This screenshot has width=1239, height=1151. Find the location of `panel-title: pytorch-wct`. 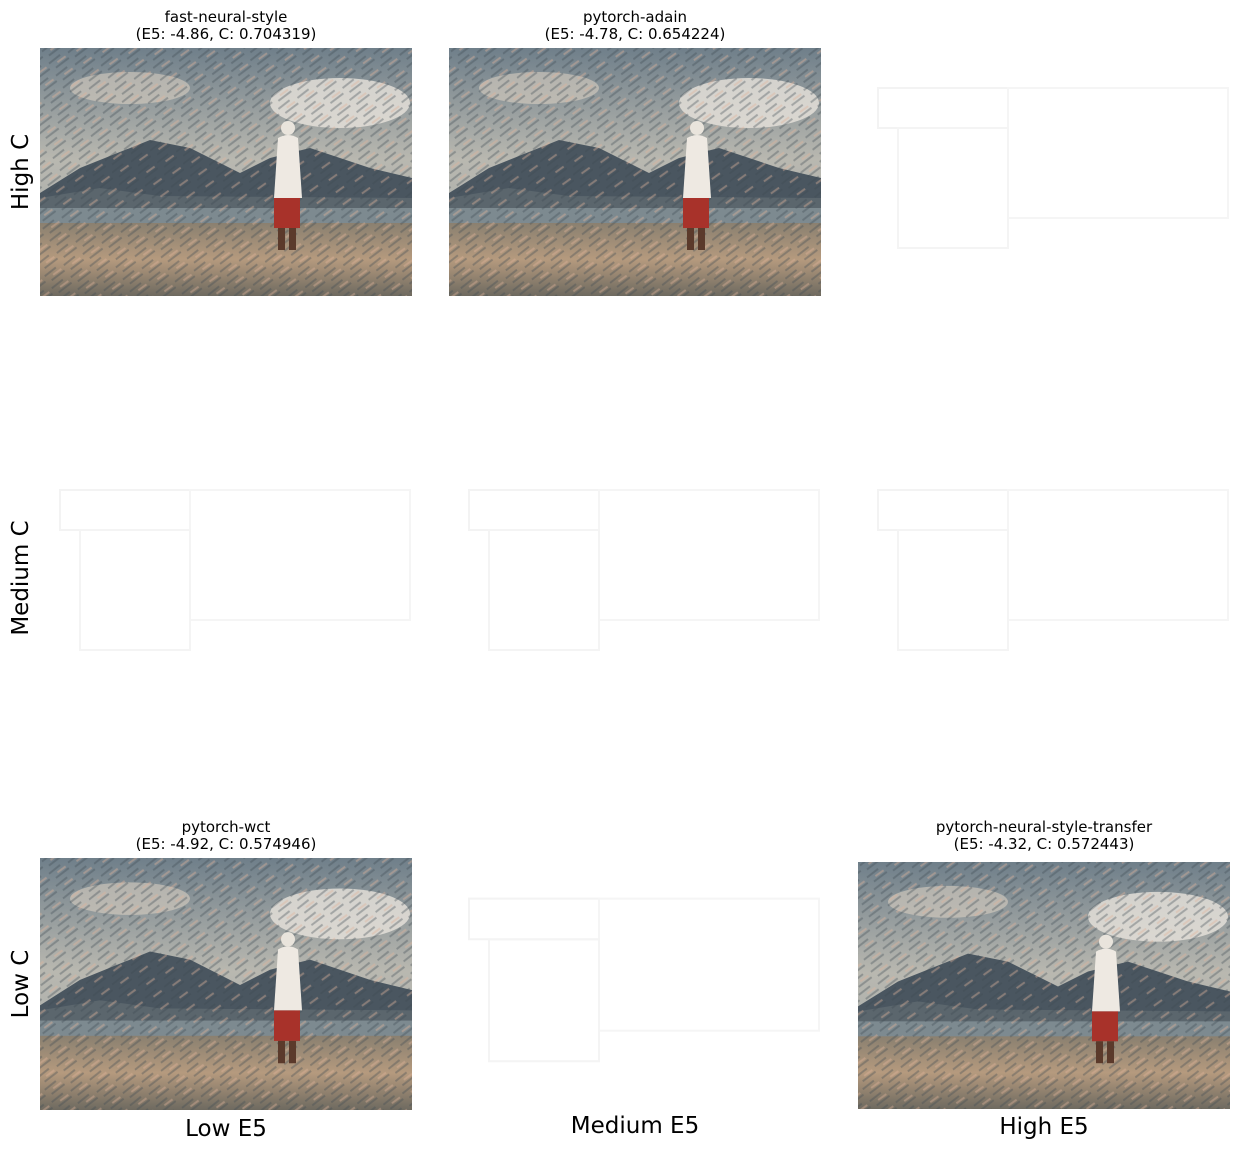

panel-title: pytorch-wct is located at coordinates (226, 827).